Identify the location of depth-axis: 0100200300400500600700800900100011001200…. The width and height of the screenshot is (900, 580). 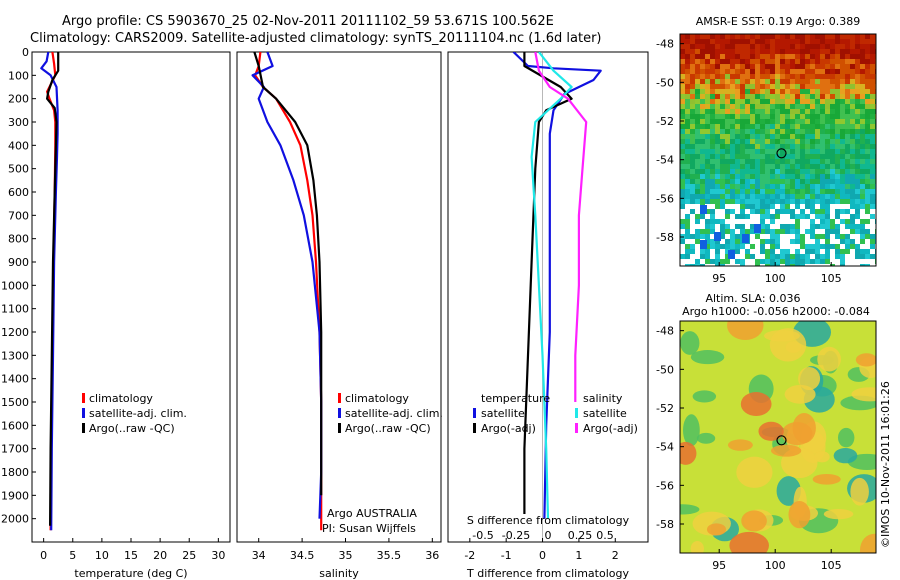
(18, 286).